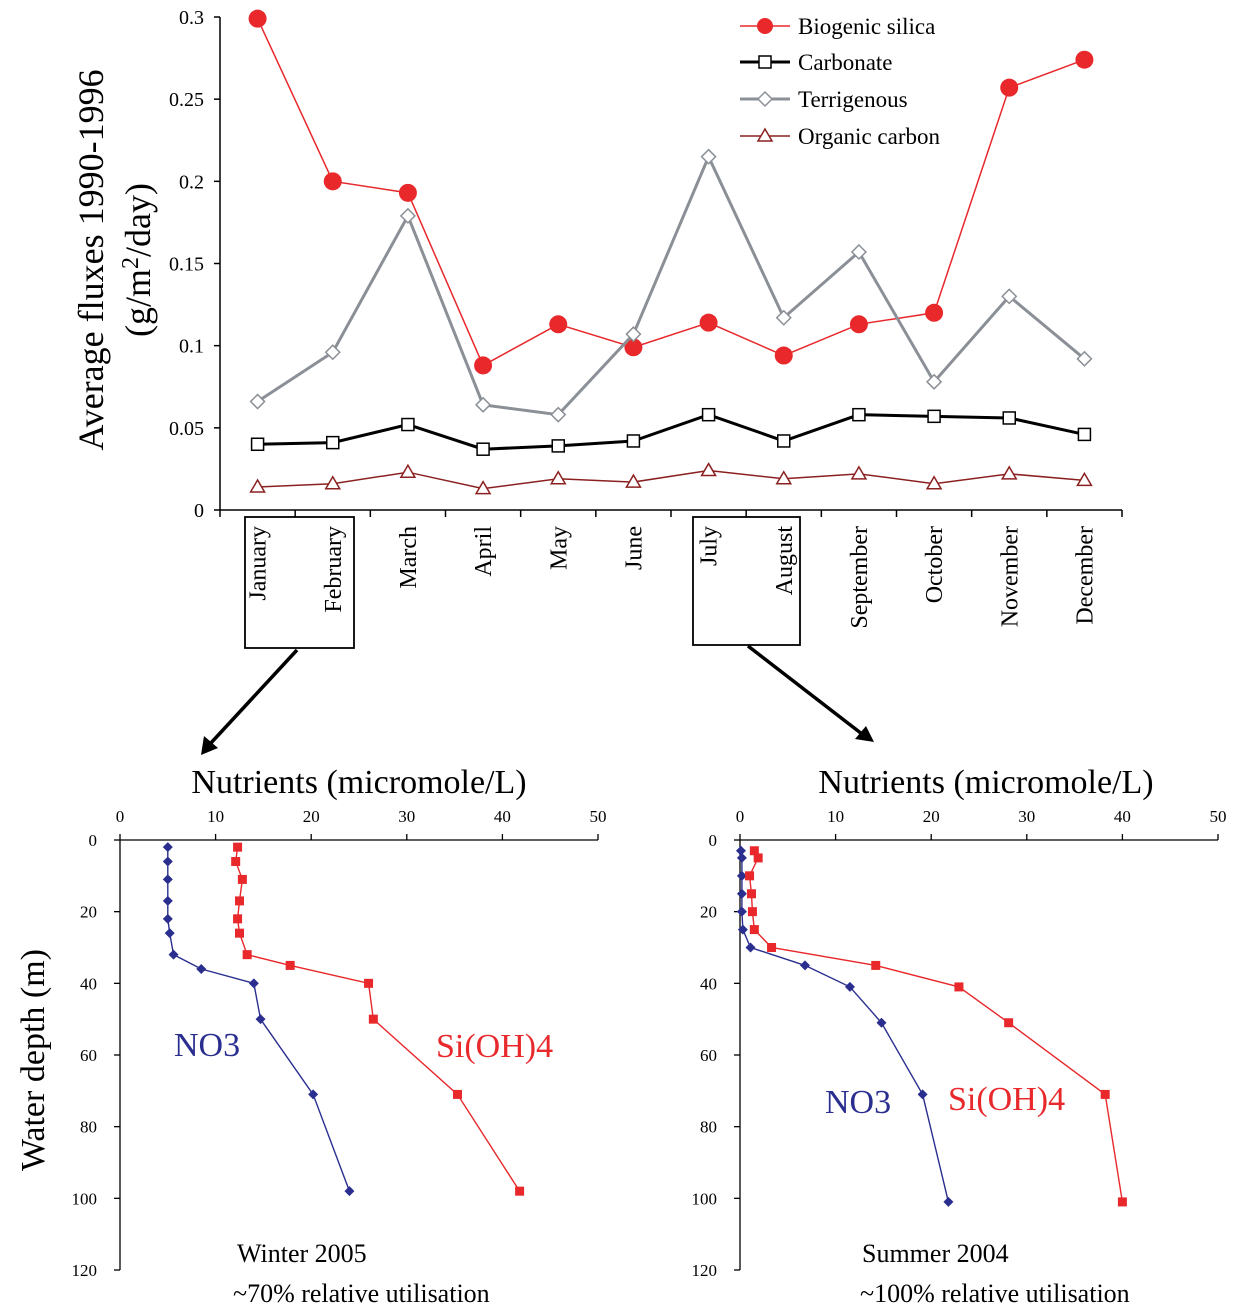 This screenshot has width=1239, height=1309. I want to click on month-label-april: April, so click(484, 551).